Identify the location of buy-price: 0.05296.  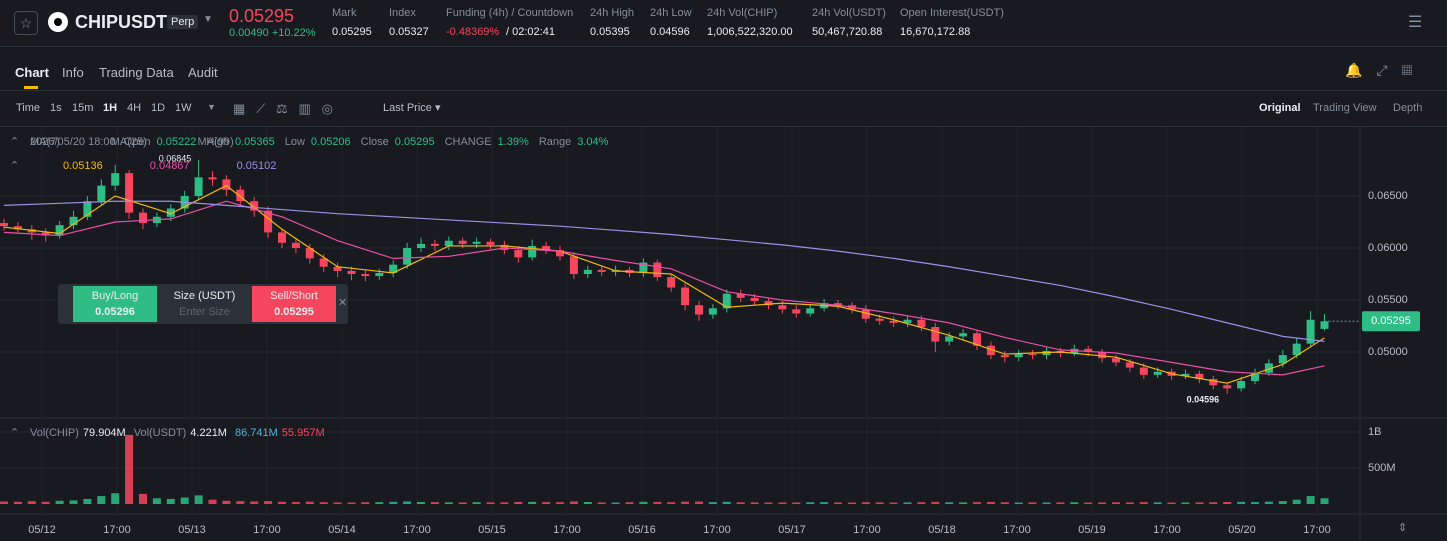
(115, 312).